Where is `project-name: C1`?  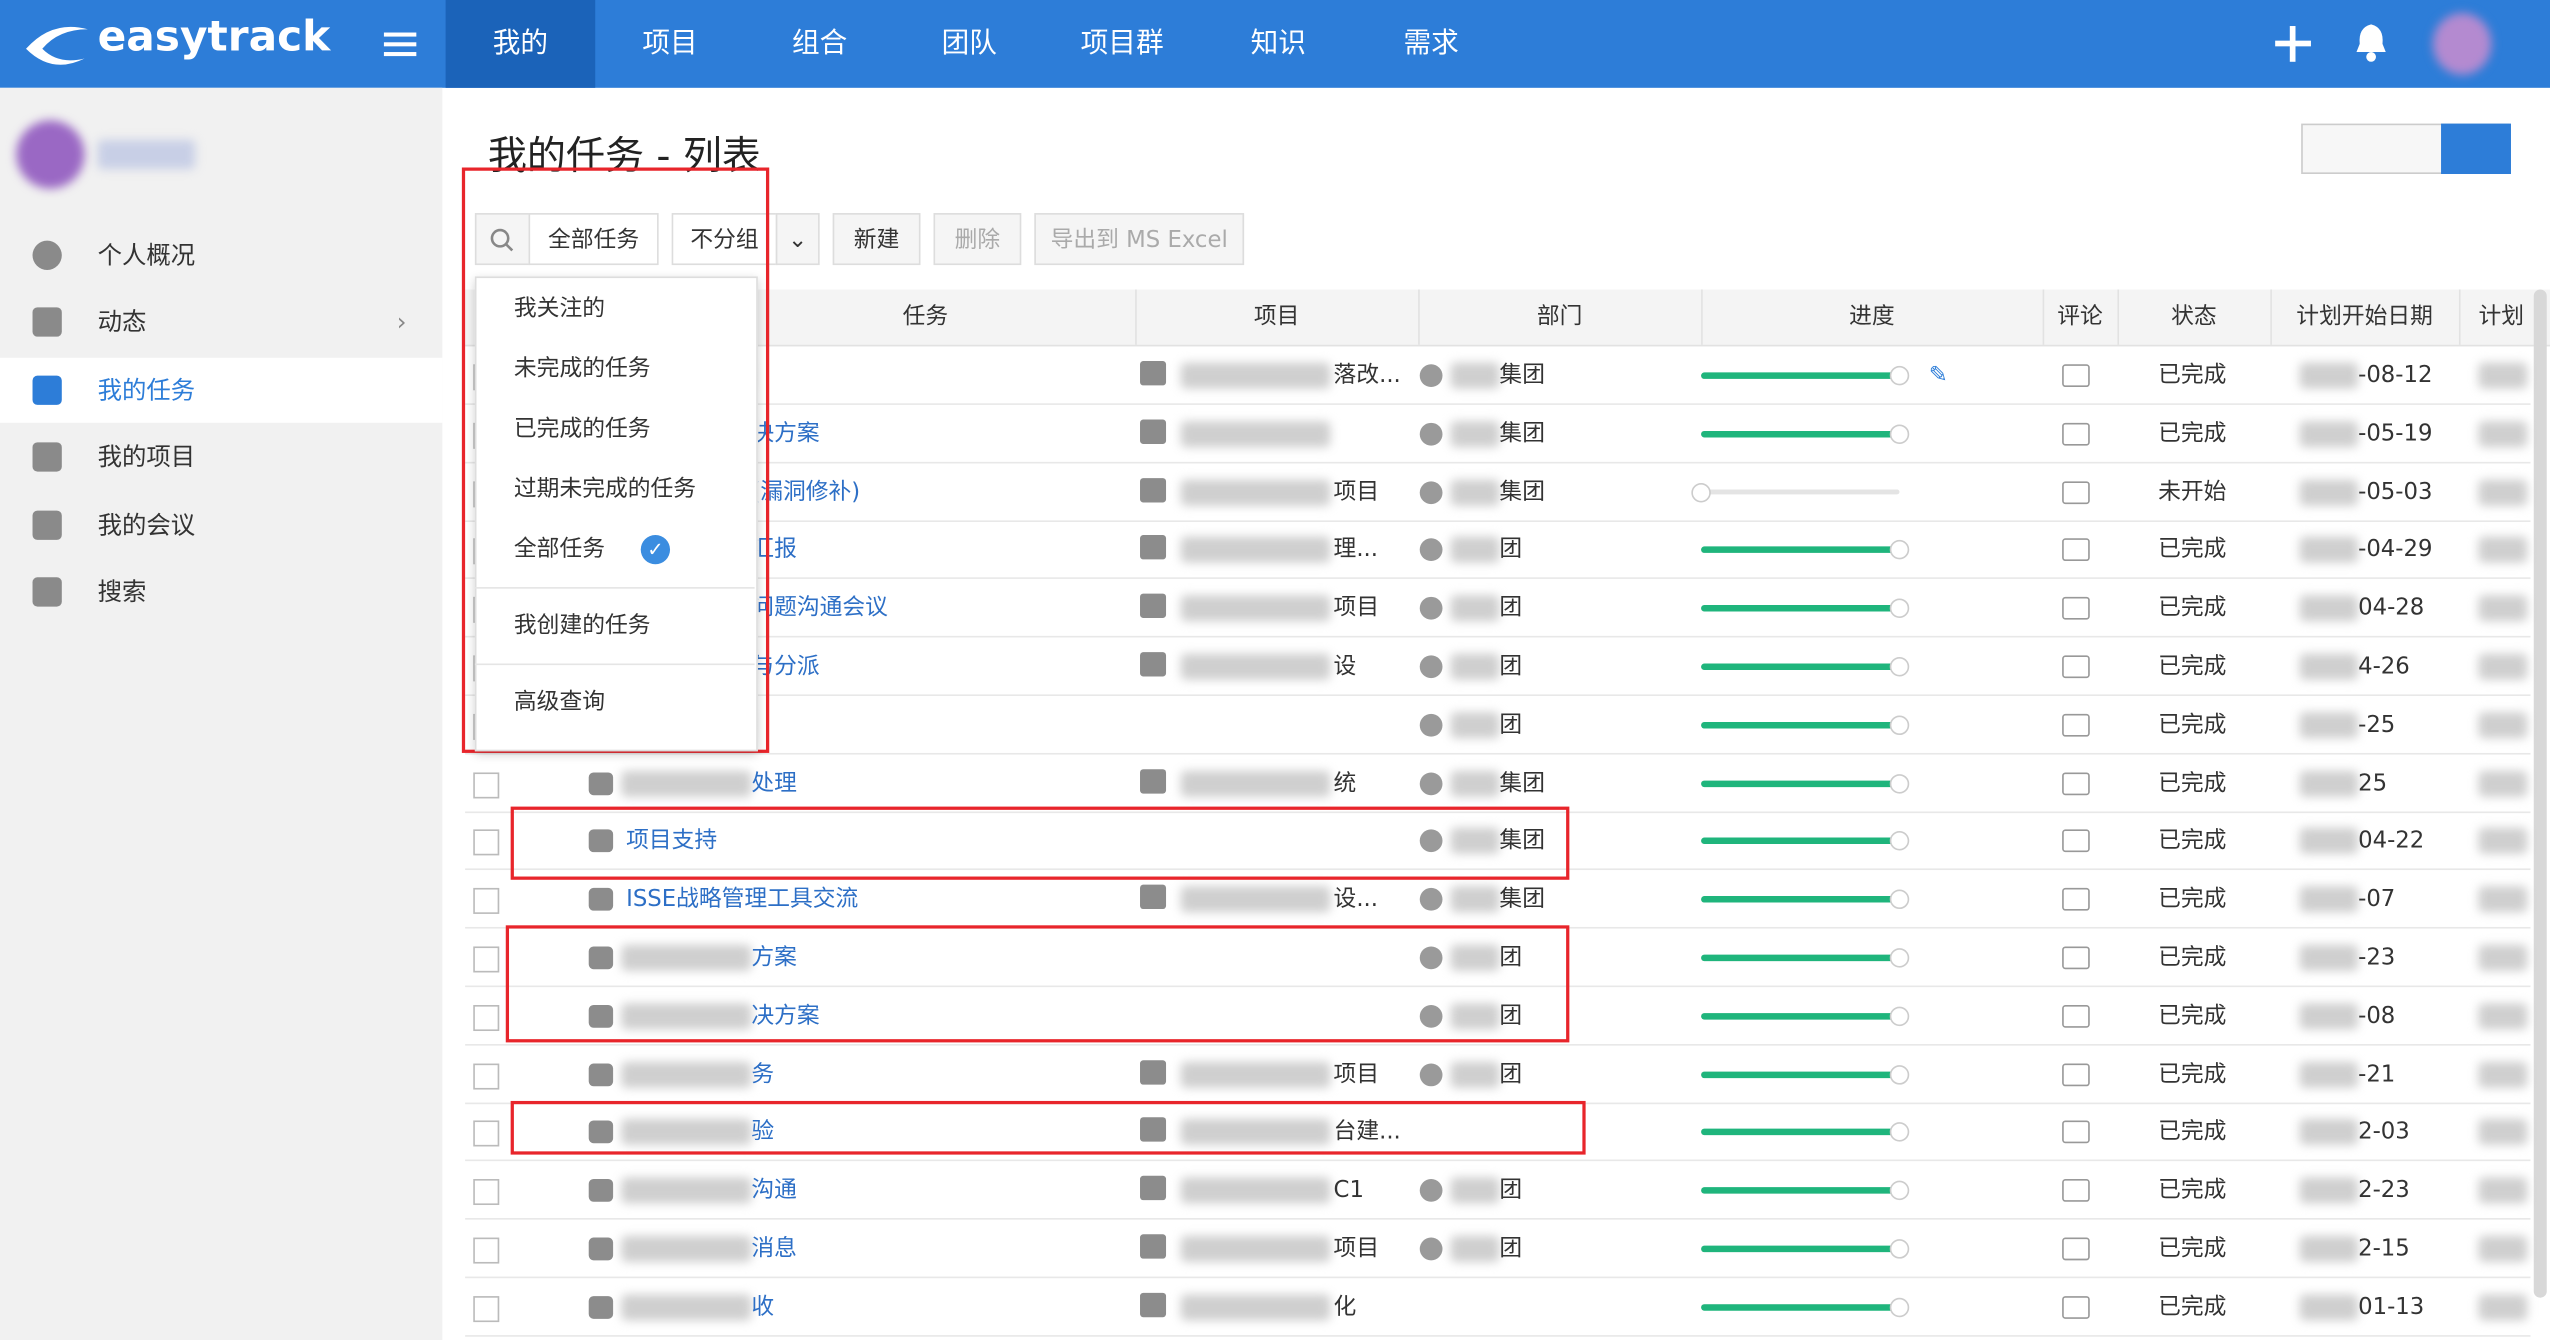
project-name: C1 is located at coordinates (1348, 1190).